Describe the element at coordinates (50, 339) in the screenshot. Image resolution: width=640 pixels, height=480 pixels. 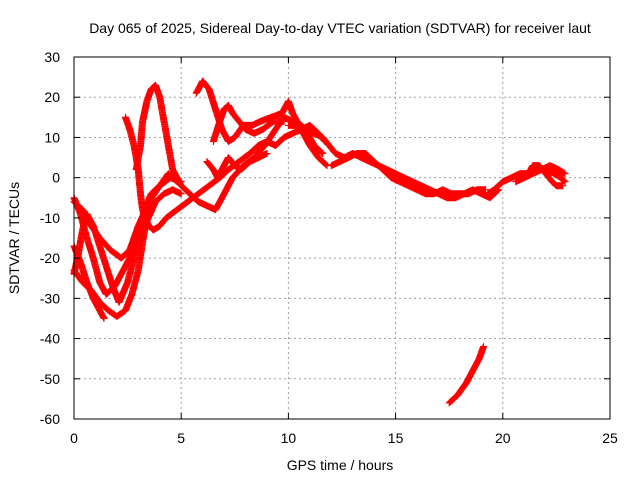
I see `y-tick-label: -40` at that location.